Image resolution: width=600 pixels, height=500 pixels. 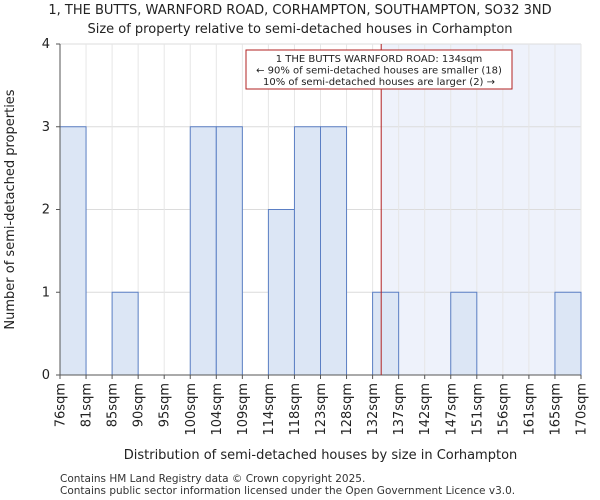 What do you see at coordinates (373, 409) in the screenshot?
I see `x-tick-label: 132sqm` at bounding box center [373, 409].